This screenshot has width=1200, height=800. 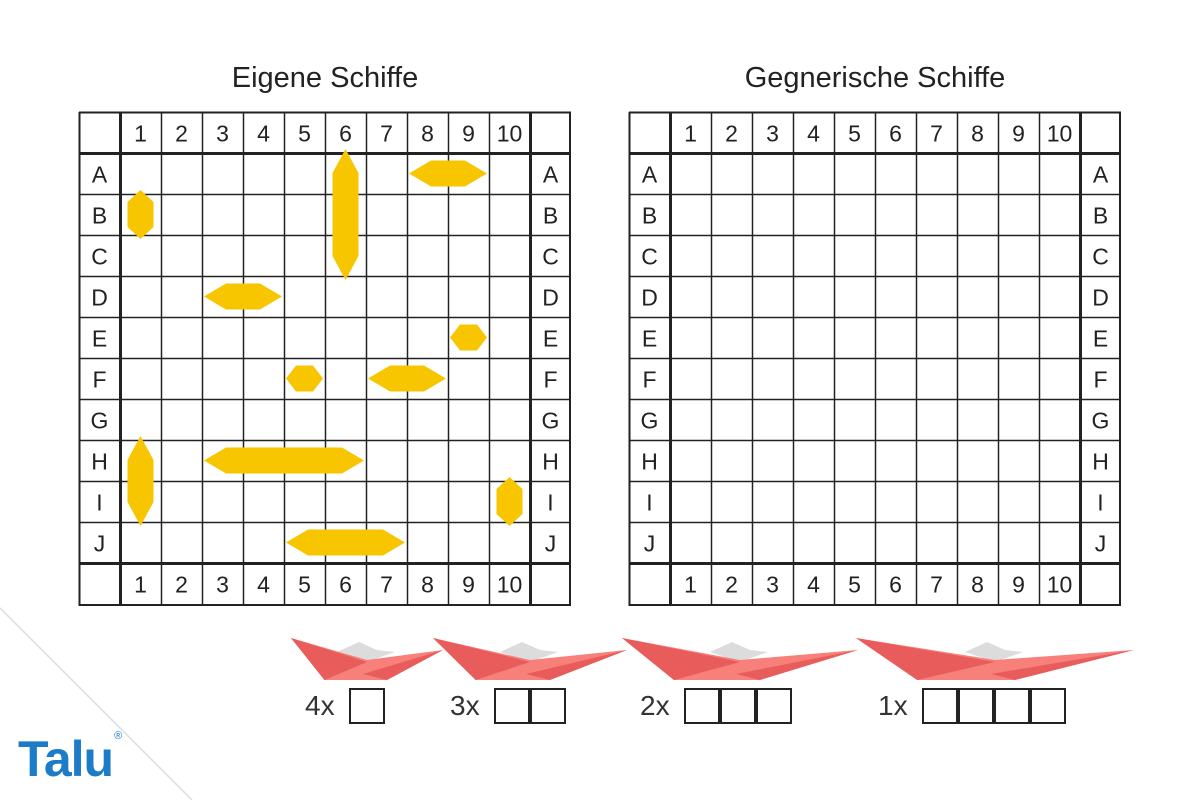 I want to click on enemy-cell-A10, so click(x=1059, y=173).